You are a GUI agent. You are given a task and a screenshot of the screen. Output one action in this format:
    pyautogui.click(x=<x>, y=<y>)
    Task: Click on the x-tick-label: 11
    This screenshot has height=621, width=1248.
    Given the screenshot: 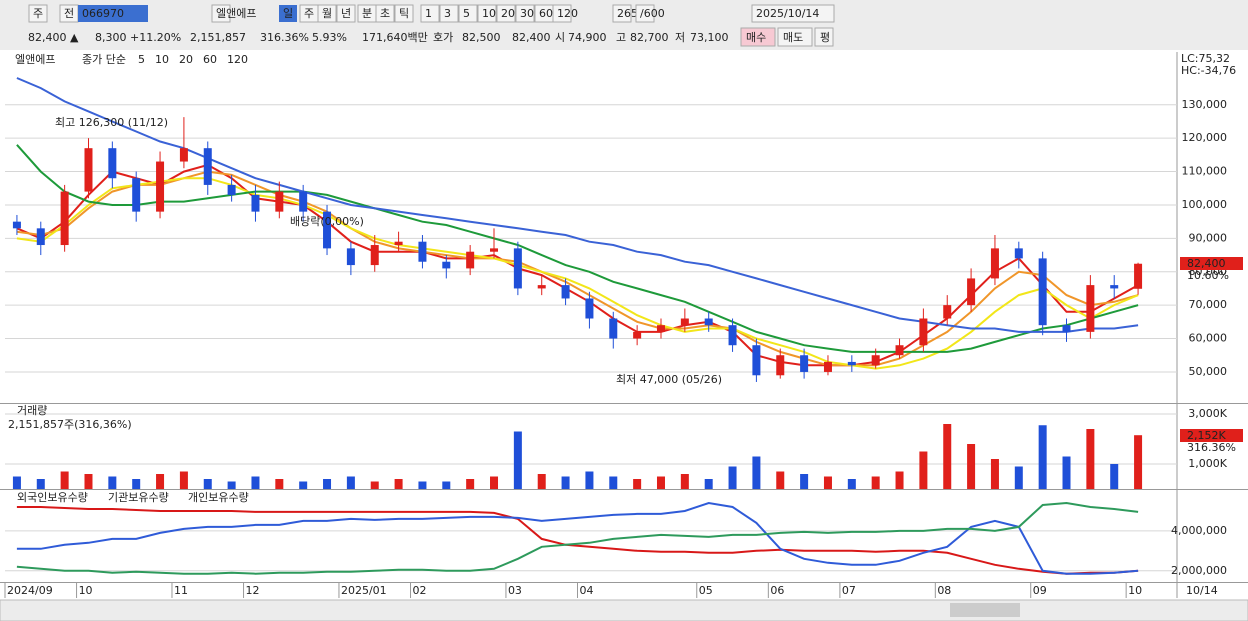 What is the action you would take?
    pyautogui.click(x=181, y=590)
    